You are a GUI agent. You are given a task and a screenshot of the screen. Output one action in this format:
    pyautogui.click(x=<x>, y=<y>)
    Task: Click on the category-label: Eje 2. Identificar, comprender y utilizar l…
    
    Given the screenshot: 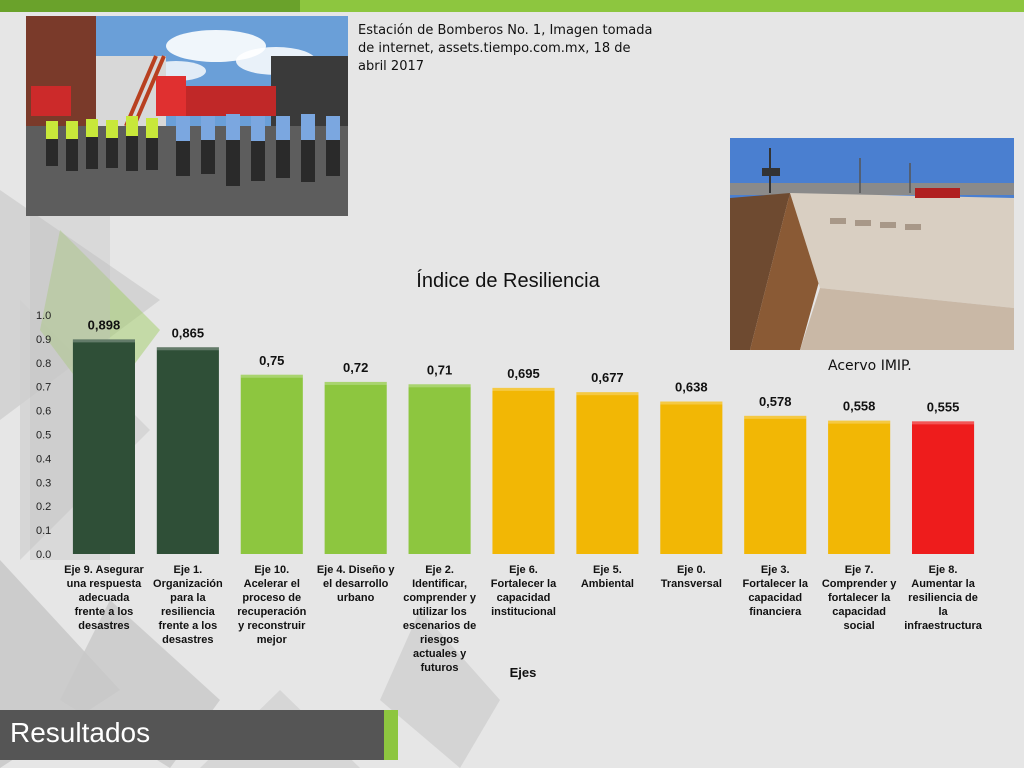 What is the action you would take?
    pyautogui.click(x=440, y=619)
    